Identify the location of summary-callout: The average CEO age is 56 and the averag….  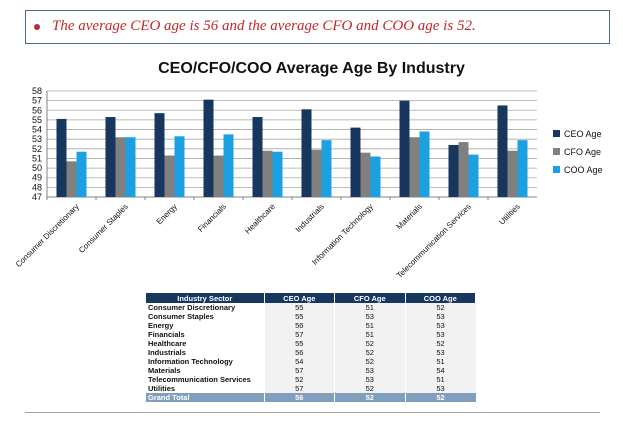
(317, 27).